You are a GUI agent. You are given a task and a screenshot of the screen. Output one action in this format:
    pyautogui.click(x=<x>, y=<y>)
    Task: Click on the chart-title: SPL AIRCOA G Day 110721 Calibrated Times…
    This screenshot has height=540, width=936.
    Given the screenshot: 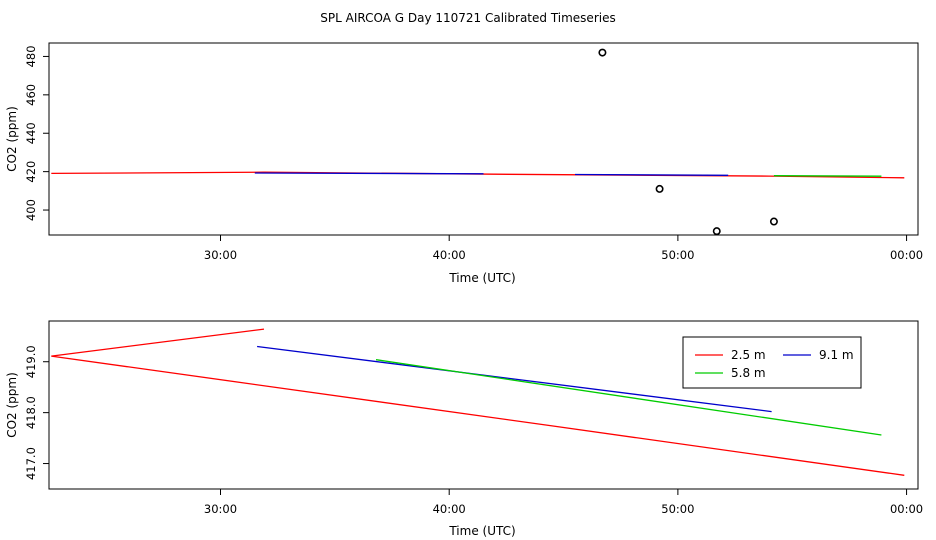 What is the action you would take?
    pyautogui.click(x=467, y=18)
    